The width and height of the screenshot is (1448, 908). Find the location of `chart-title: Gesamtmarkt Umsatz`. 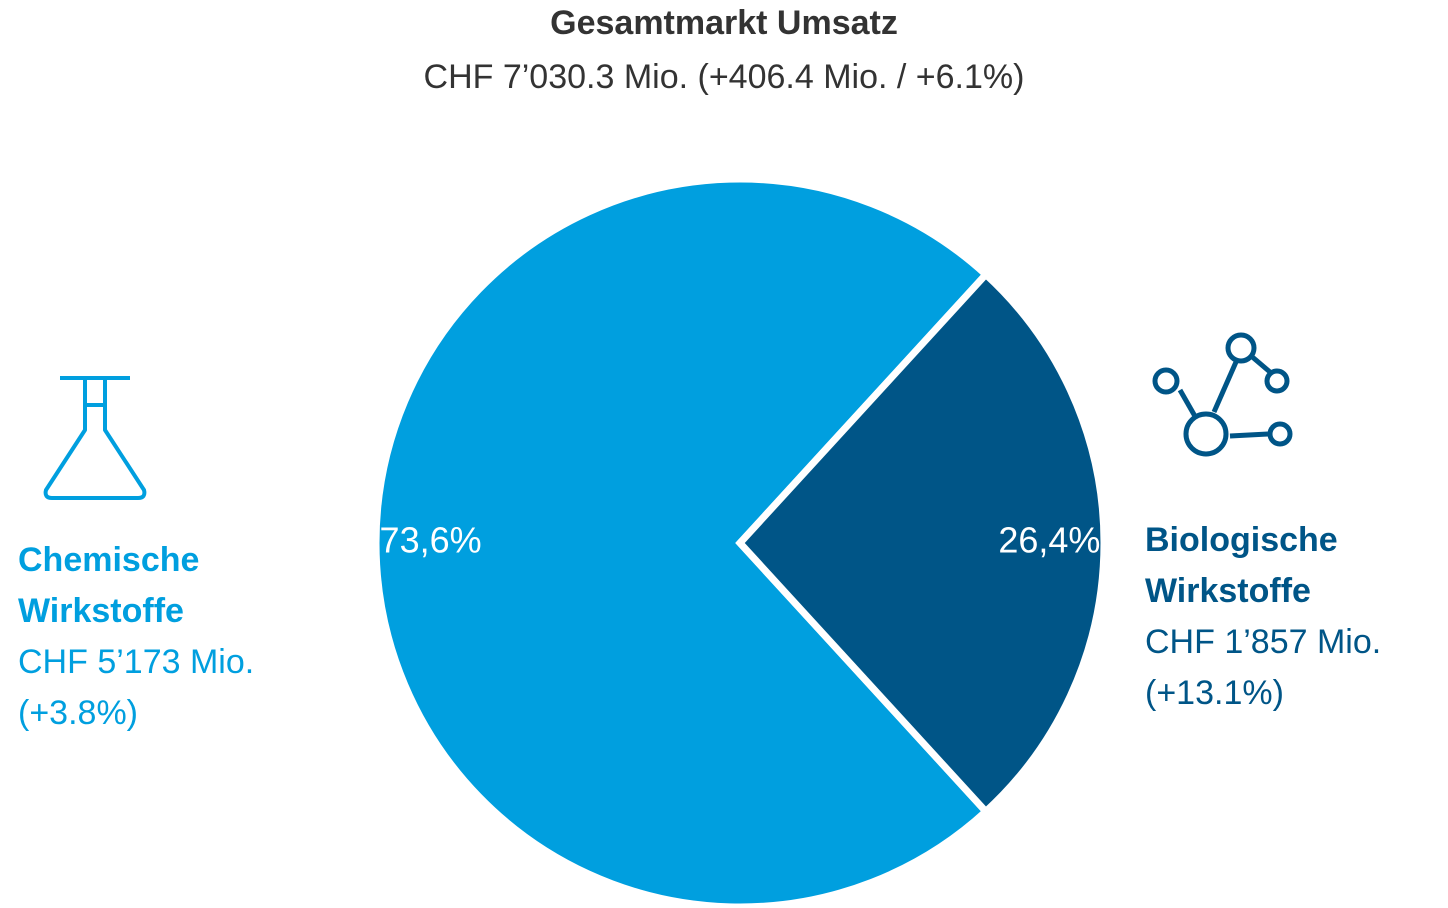

chart-title: Gesamtmarkt Umsatz is located at coordinates (724, 23).